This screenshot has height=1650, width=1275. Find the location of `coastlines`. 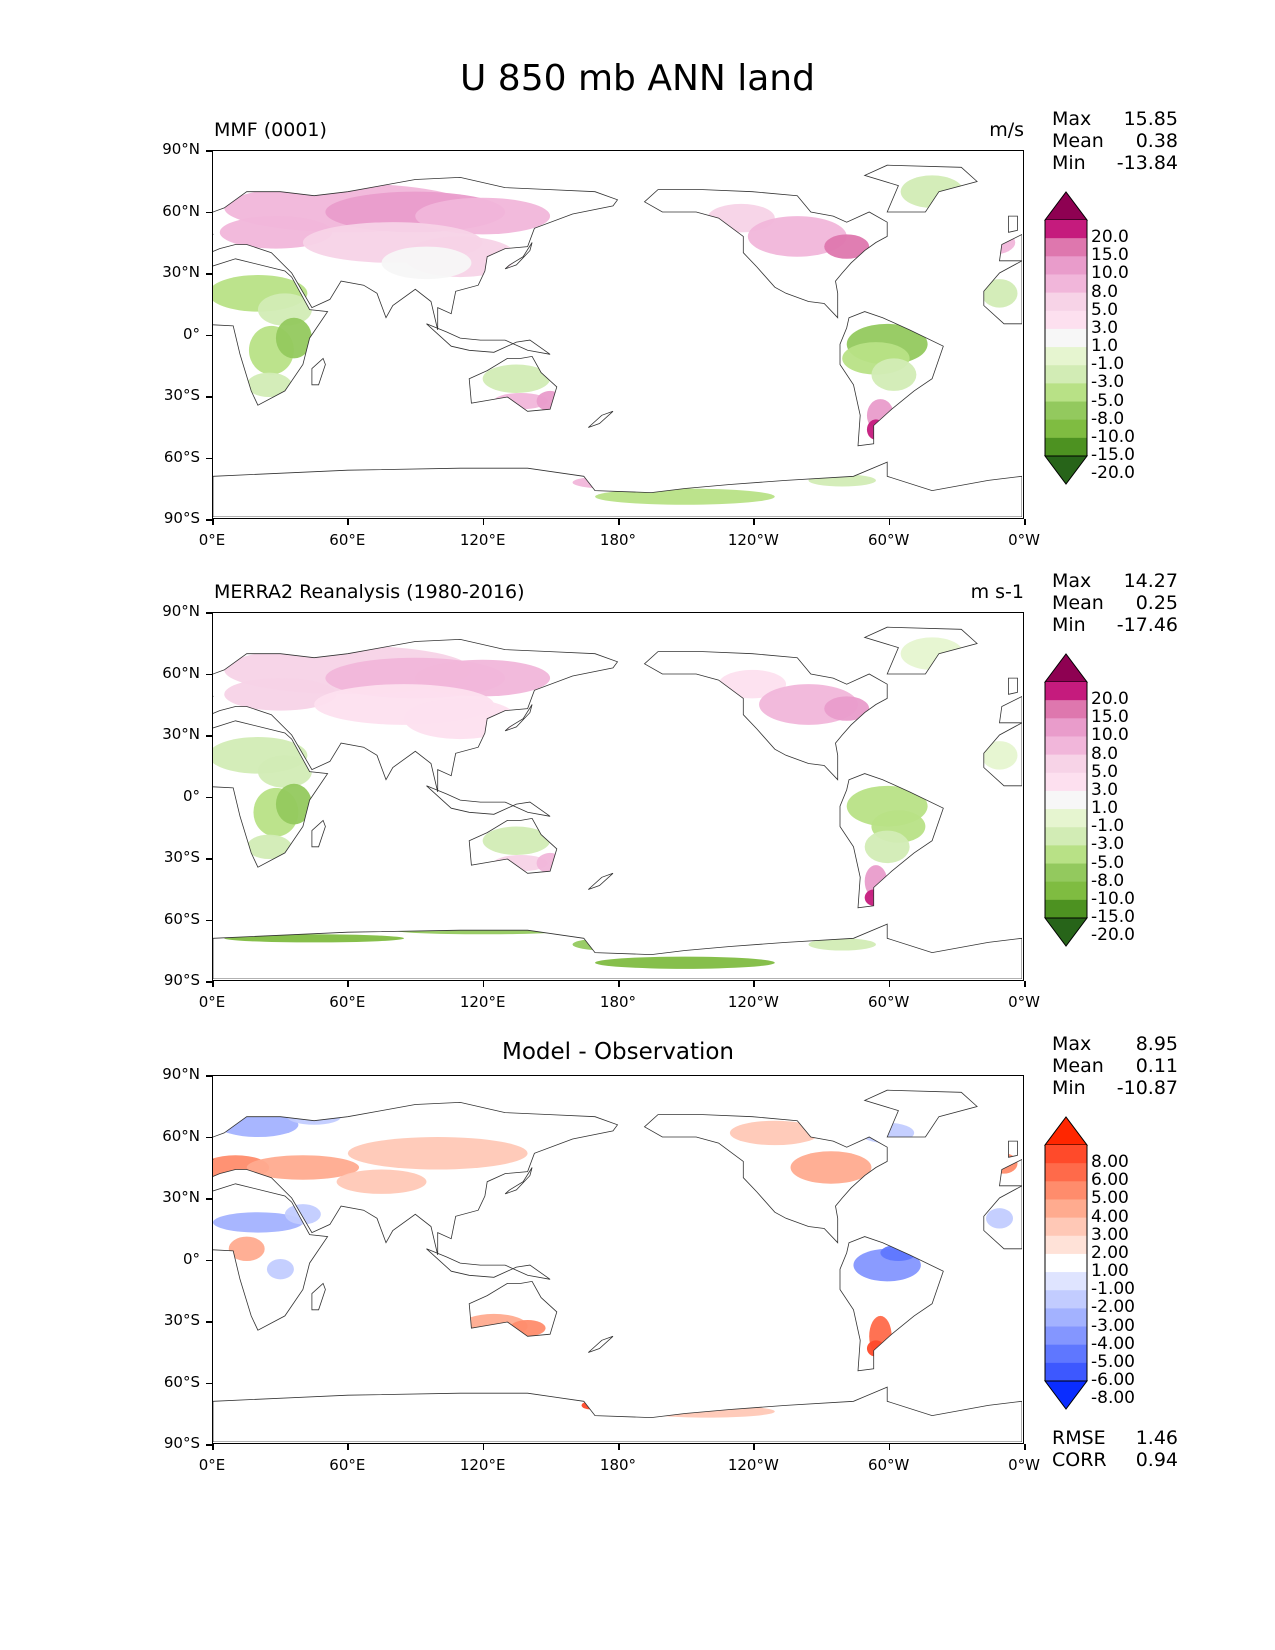

coastlines is located at coordinates (617, 1265).